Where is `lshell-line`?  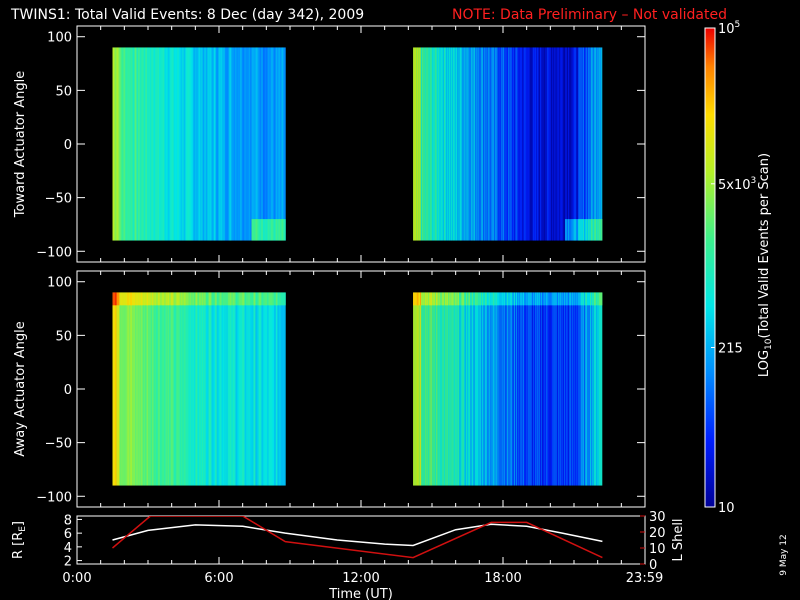 lshell-line is located at coordinates (357, 537).